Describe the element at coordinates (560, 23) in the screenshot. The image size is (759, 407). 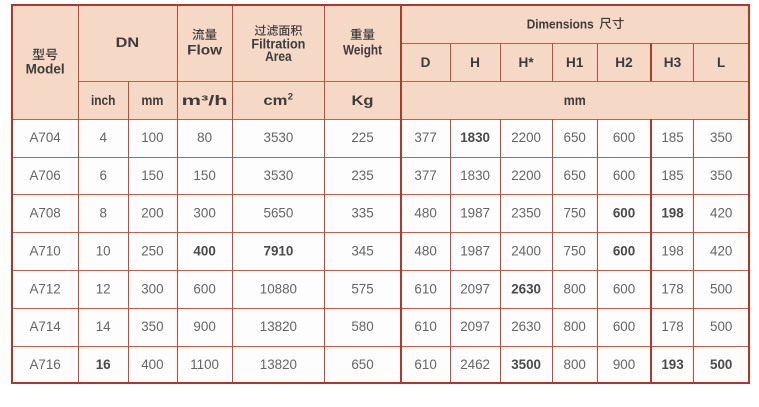
I see `svg-text: Dimensions` at that location.